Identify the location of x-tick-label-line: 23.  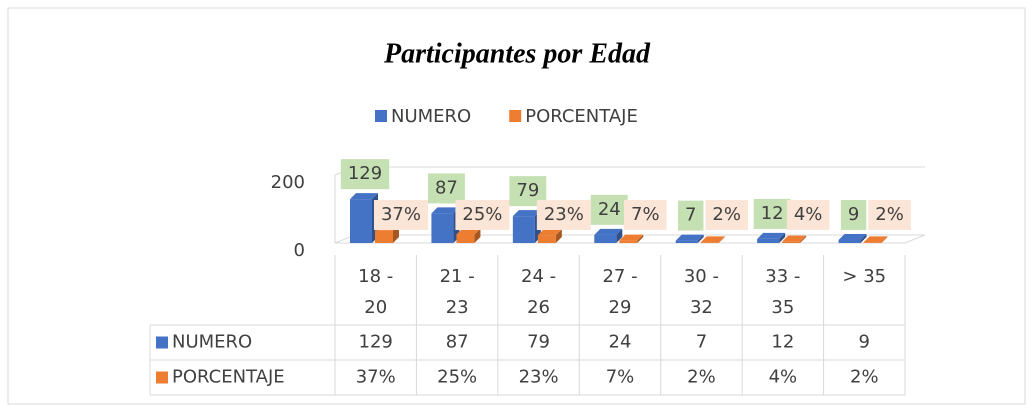
(457, 307).